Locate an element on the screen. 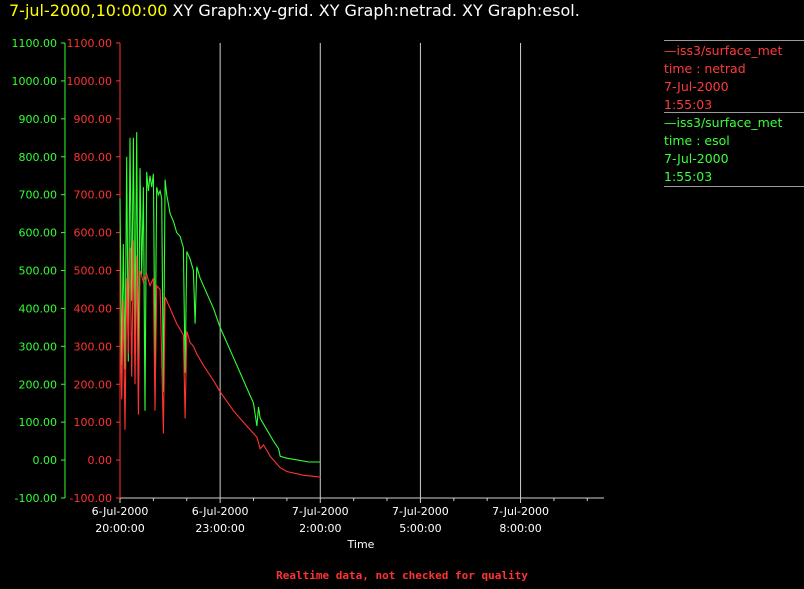 This screenshot has width=804, height=589. x-axis-label: Time is located at coordinates (361, 544).